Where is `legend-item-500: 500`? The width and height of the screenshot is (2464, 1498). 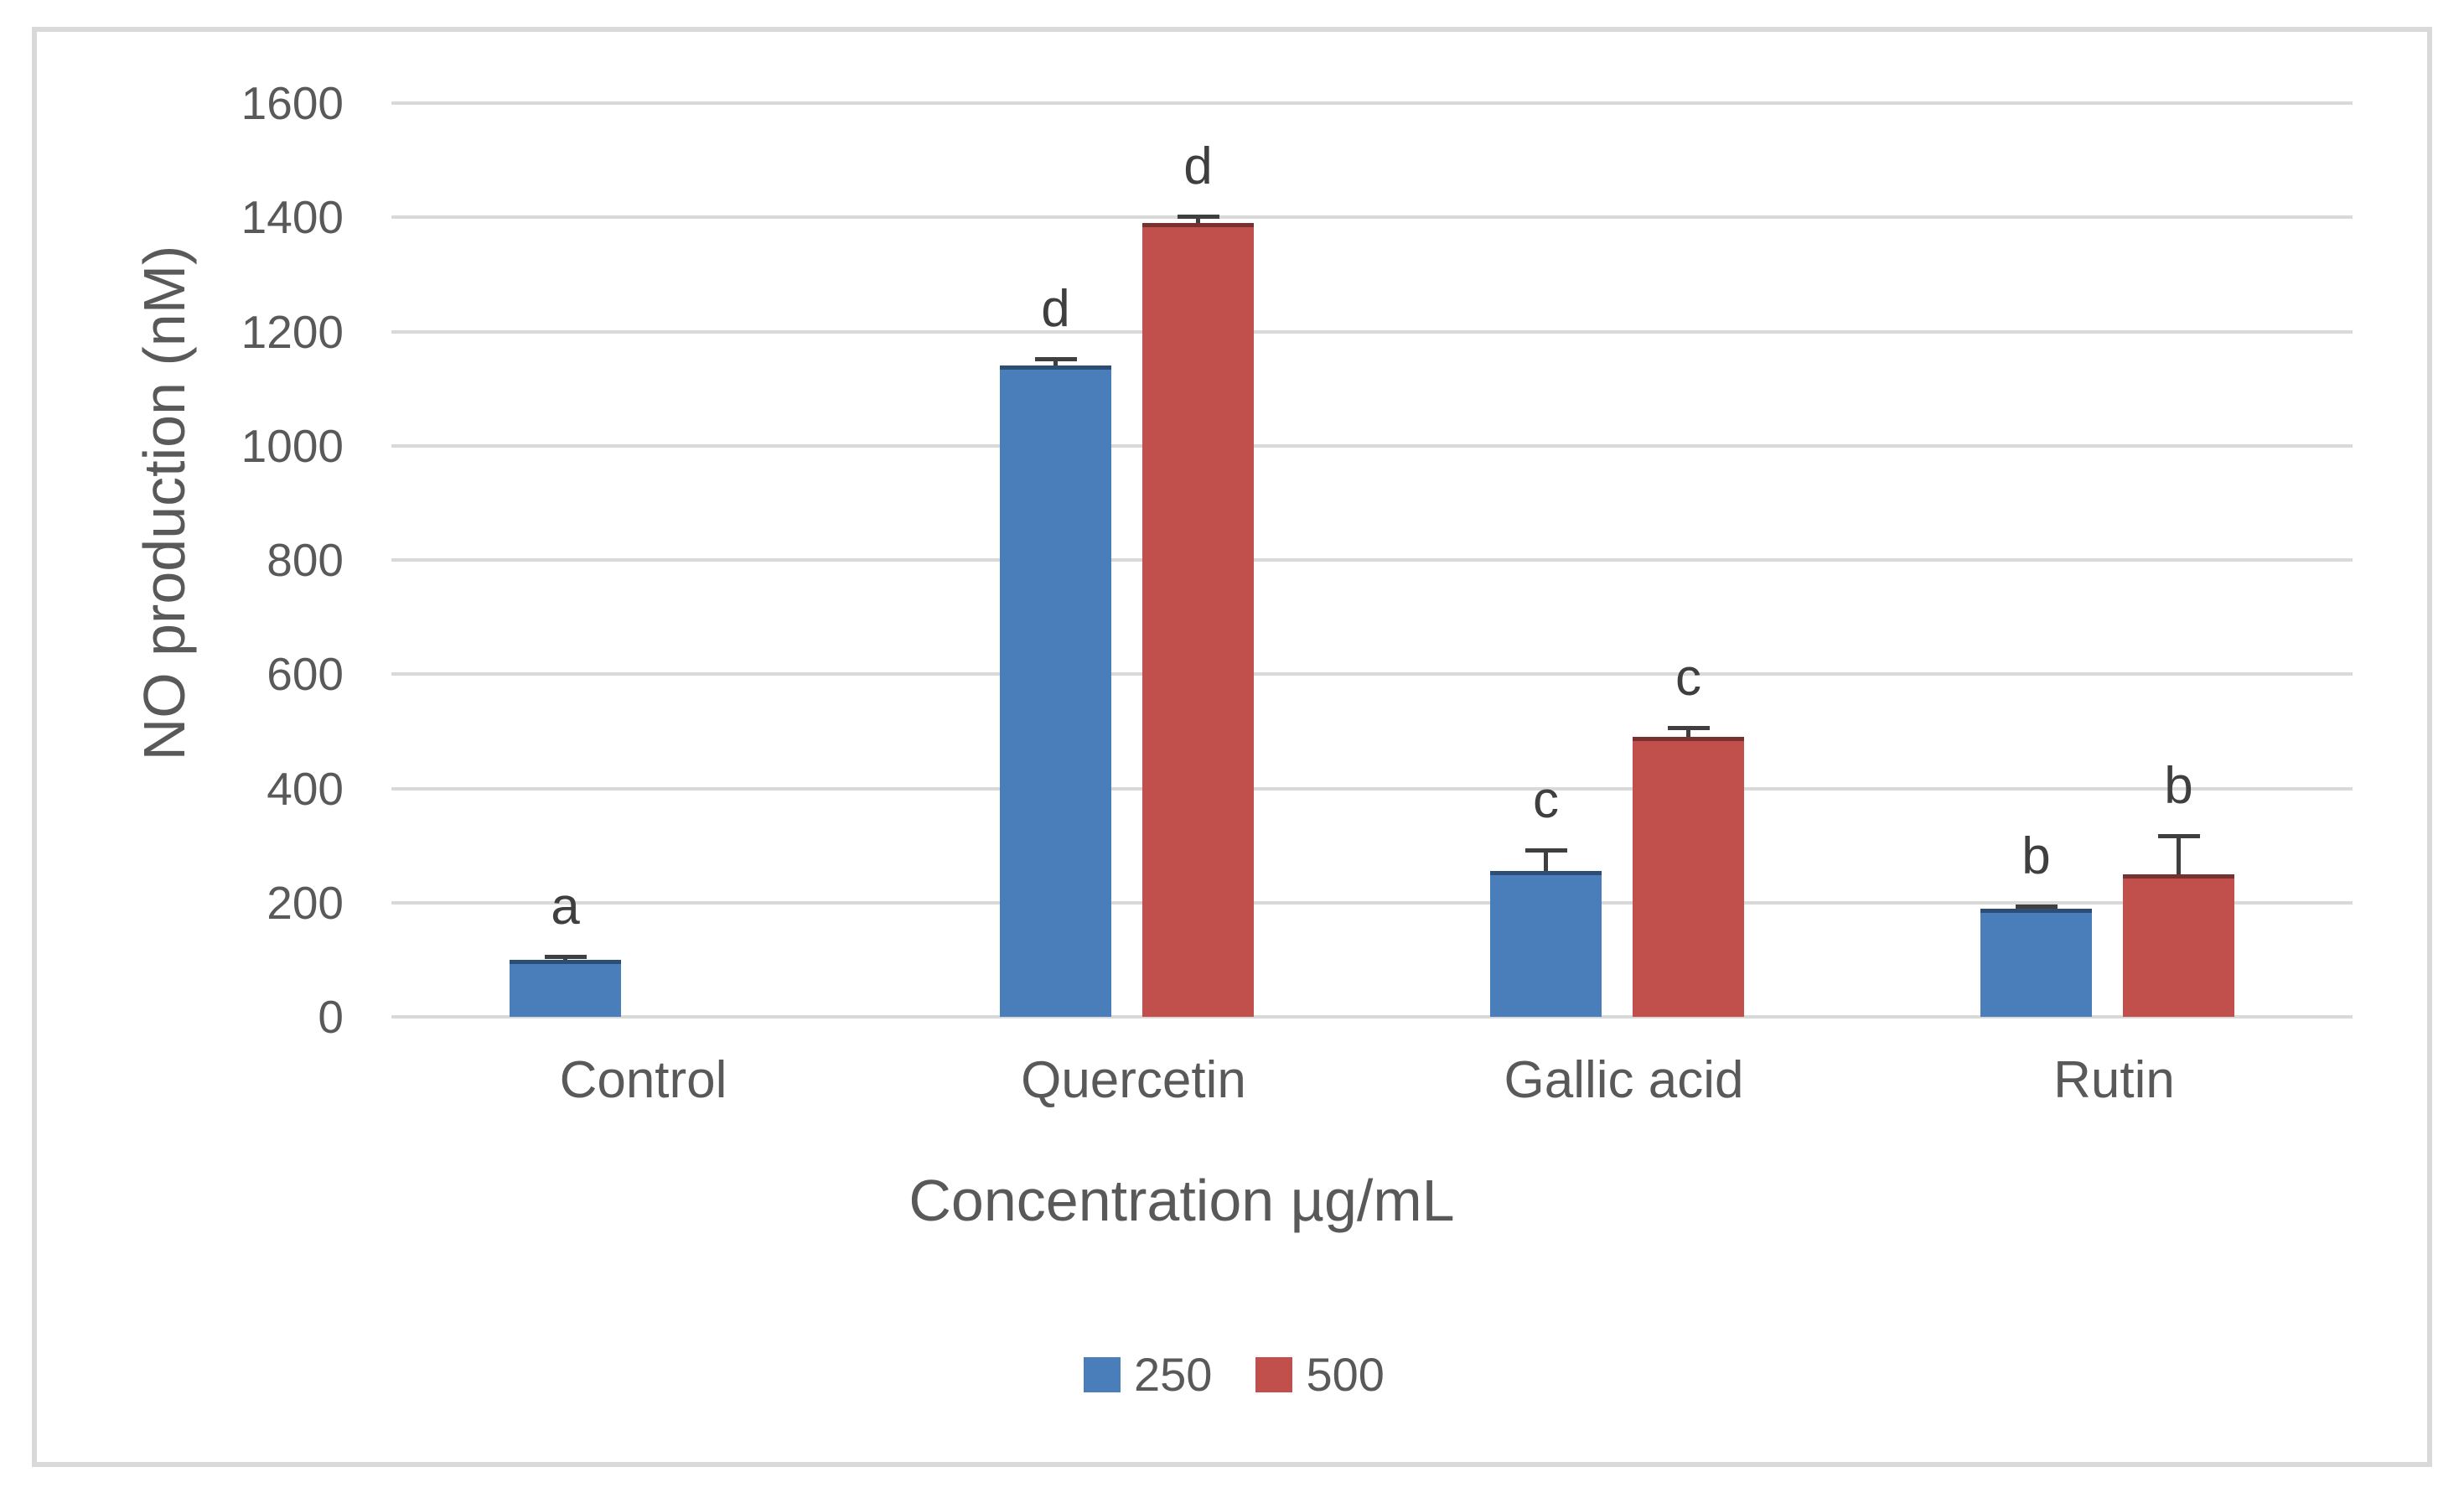
legend-item-500: 500 is located at coordinates (1320, 1374).